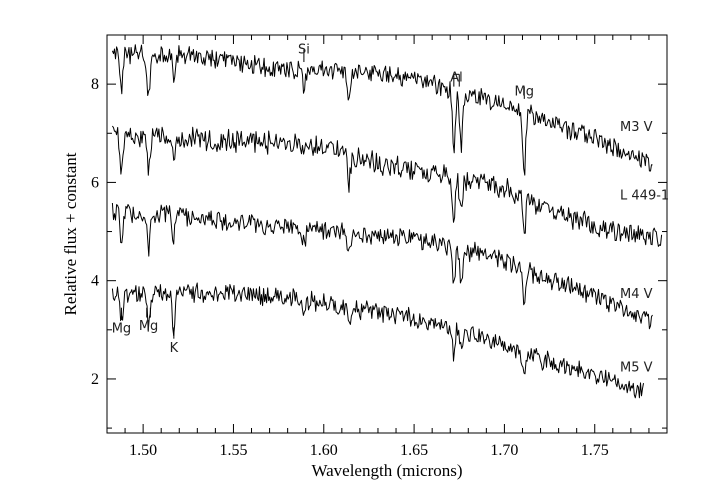 This screenshot has width=701, height=500. What do you see at coordinates (95, 84) in the screenshot?
I see `y-tick-label: 8` at bounding box center [95, 84].